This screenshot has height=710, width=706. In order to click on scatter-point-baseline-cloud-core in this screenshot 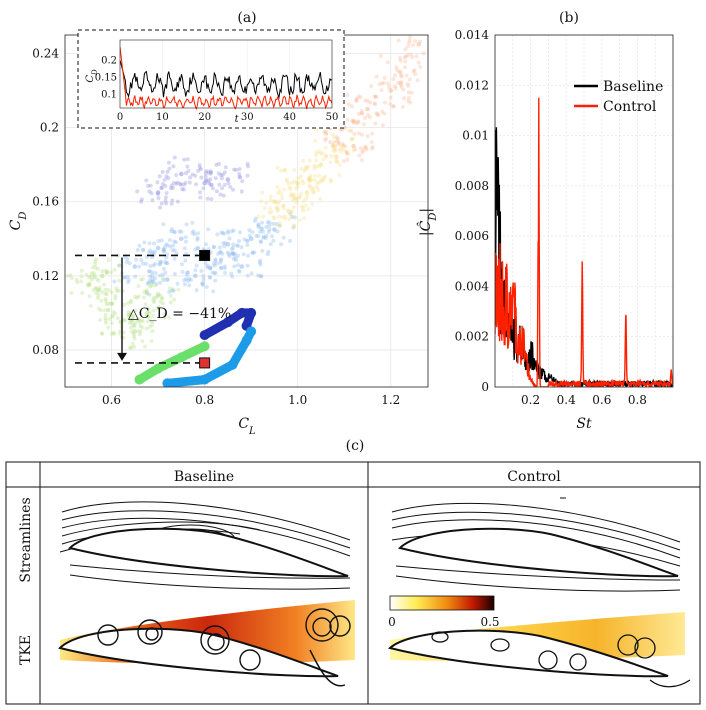, I will do `click(195, 276)`.